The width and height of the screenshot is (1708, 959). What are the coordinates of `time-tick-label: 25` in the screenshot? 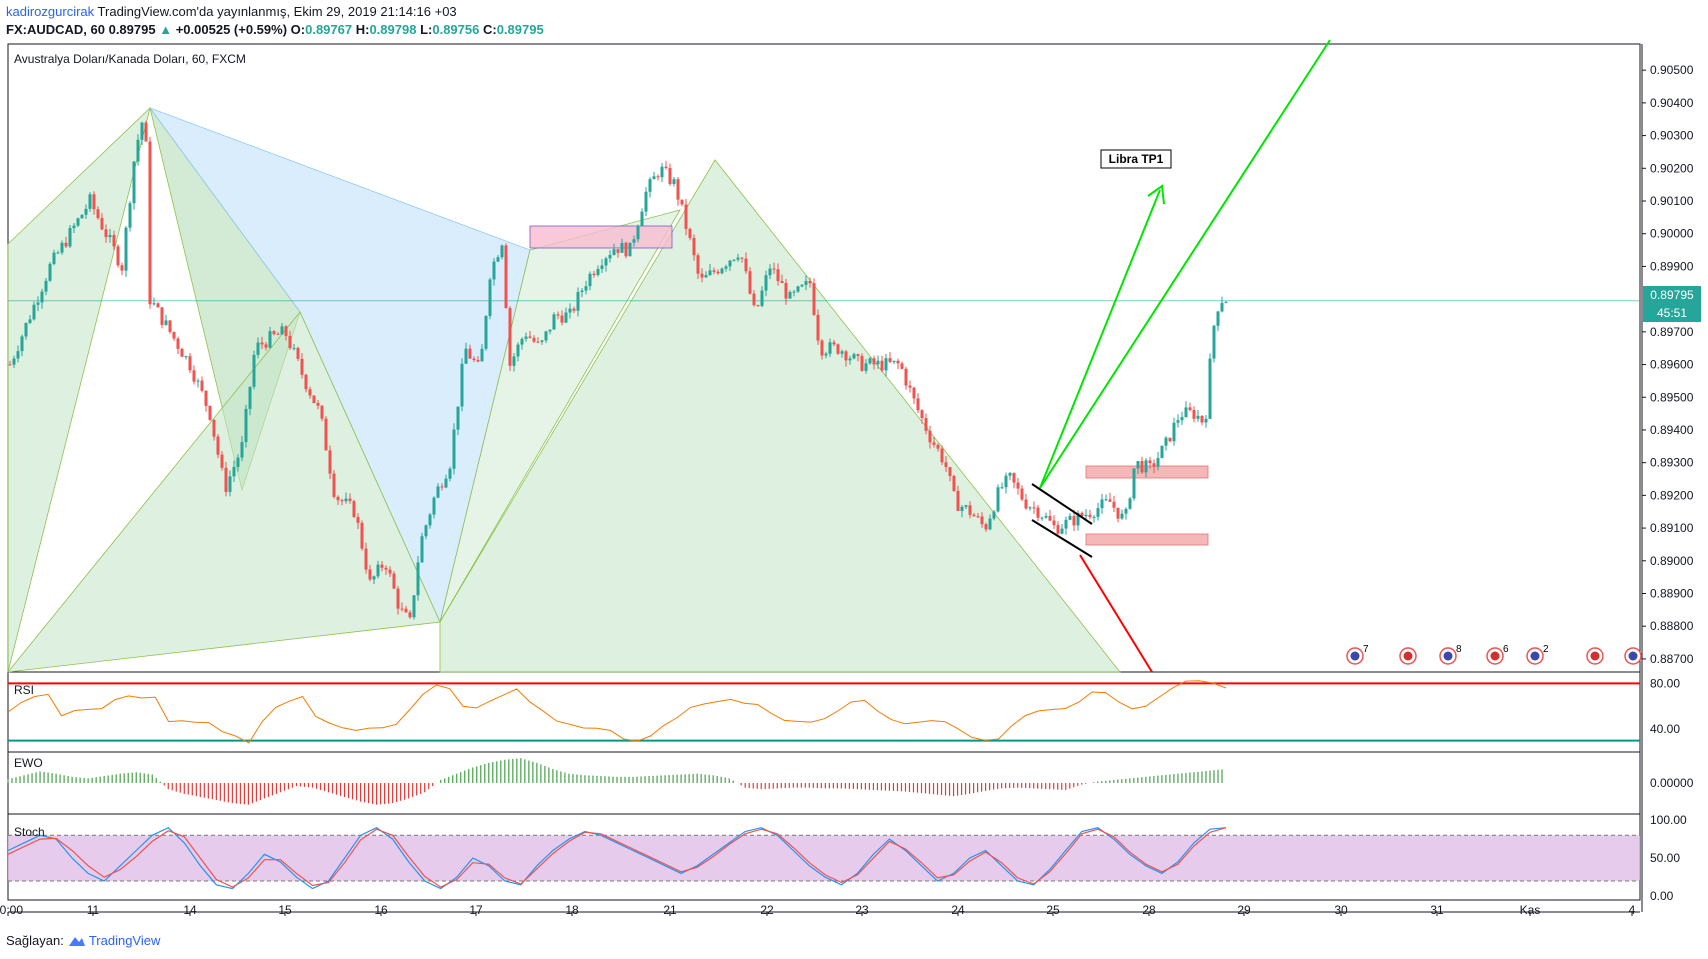 It's located at (1053, 910).